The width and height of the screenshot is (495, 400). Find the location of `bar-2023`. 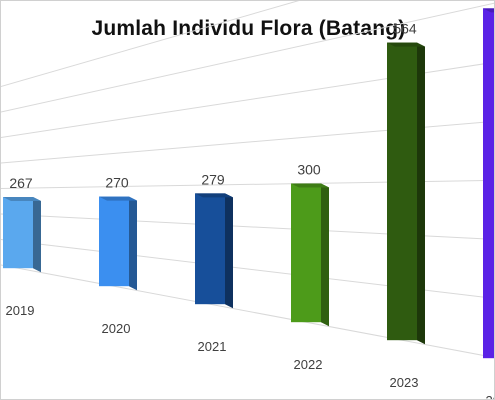

bar-2023 is located at coordinates (406, 193).